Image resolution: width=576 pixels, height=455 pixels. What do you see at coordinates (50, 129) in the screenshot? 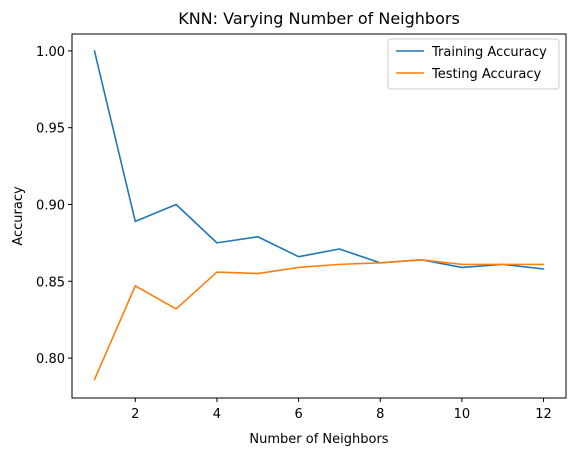
I see `y-tick-label: 0.95` at bounding box center [50, 129].